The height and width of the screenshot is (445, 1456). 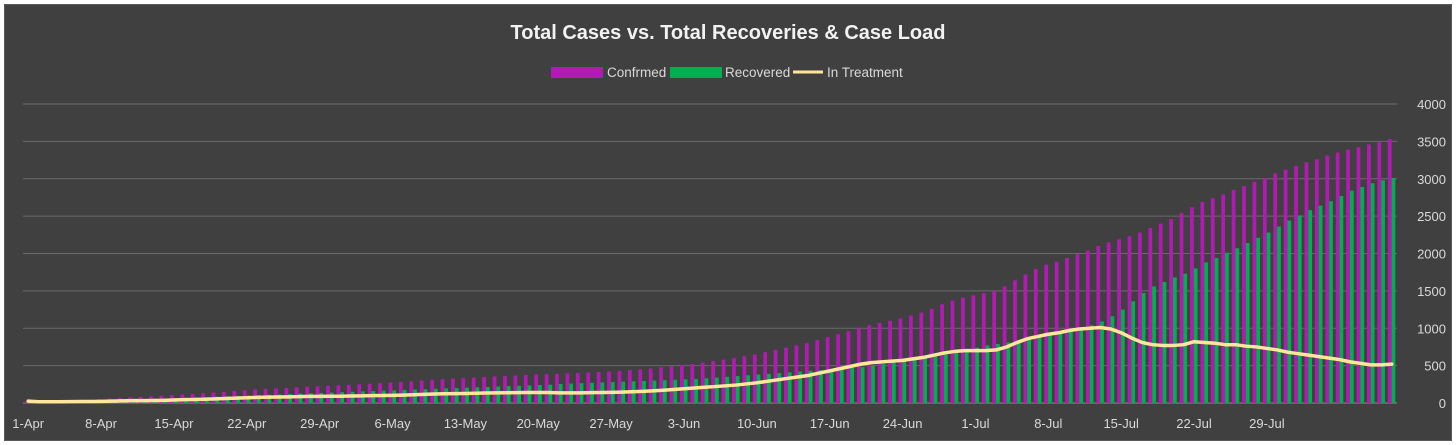 What do you see at coordinates (830, 423) in the screenshot?
I see `x-tick-label: 17-Jun` at bounding box center [830, 423].